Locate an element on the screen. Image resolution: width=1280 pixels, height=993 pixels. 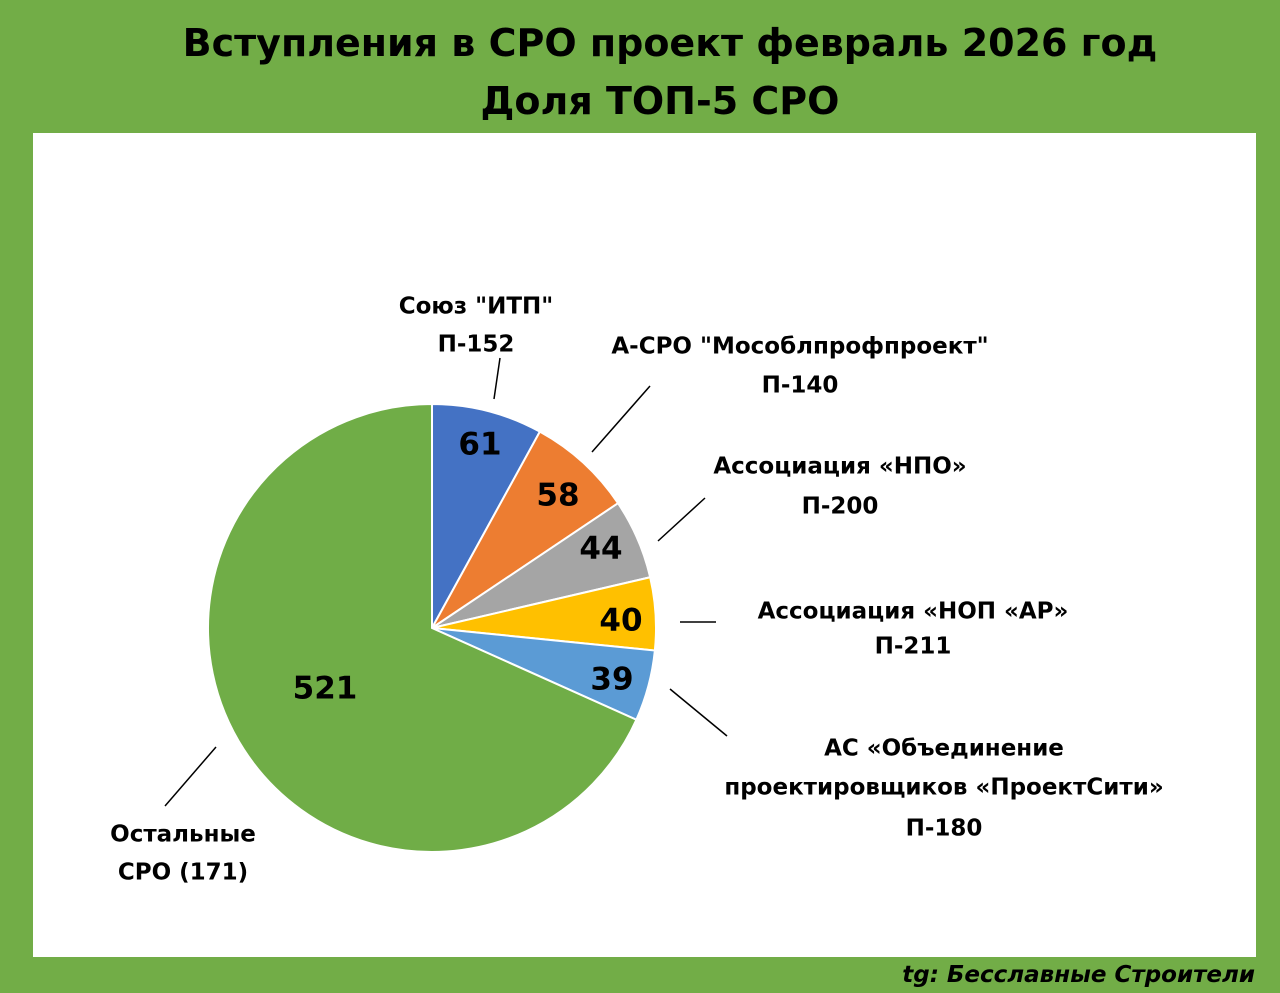
source-credit: tg: Бесславные Строители is located at coordinates (1078, 975).